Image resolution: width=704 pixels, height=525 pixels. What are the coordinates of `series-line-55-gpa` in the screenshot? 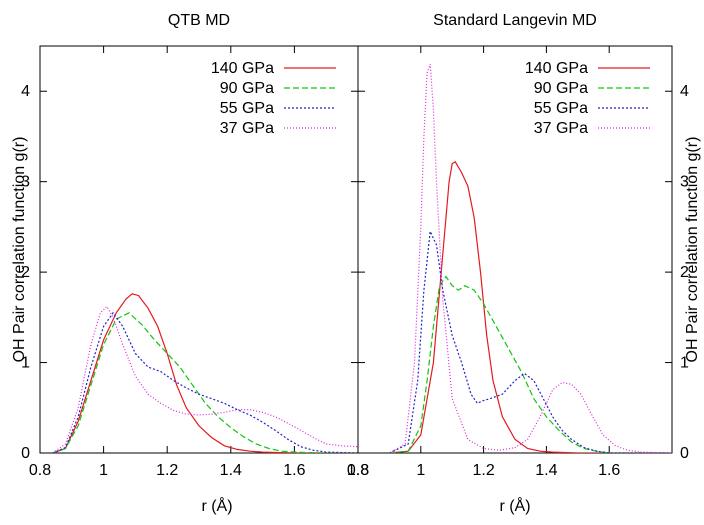 It's located at (205, 382).